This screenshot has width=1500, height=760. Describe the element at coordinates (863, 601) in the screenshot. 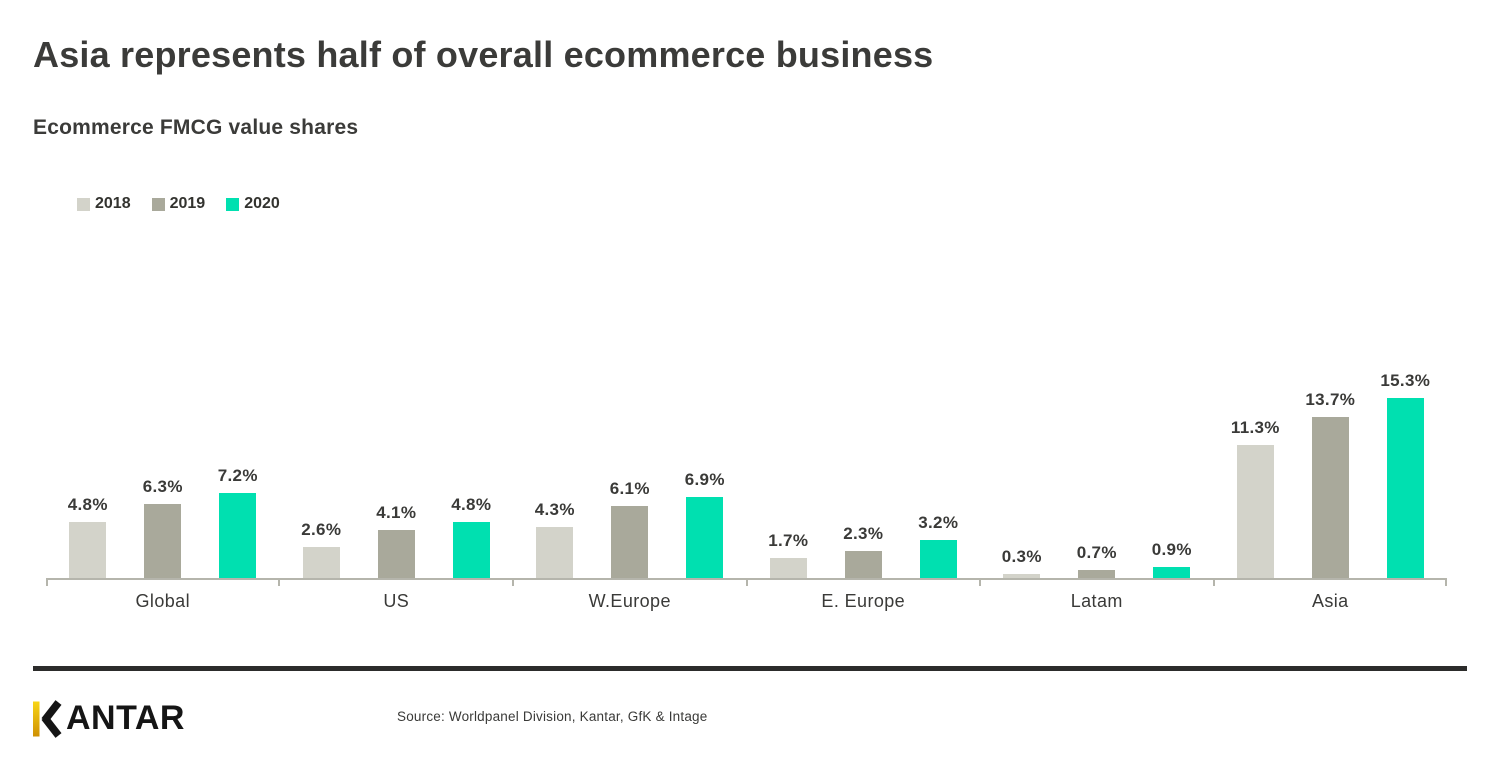

I see `category-label-e-europe: E. Europe` at that location.